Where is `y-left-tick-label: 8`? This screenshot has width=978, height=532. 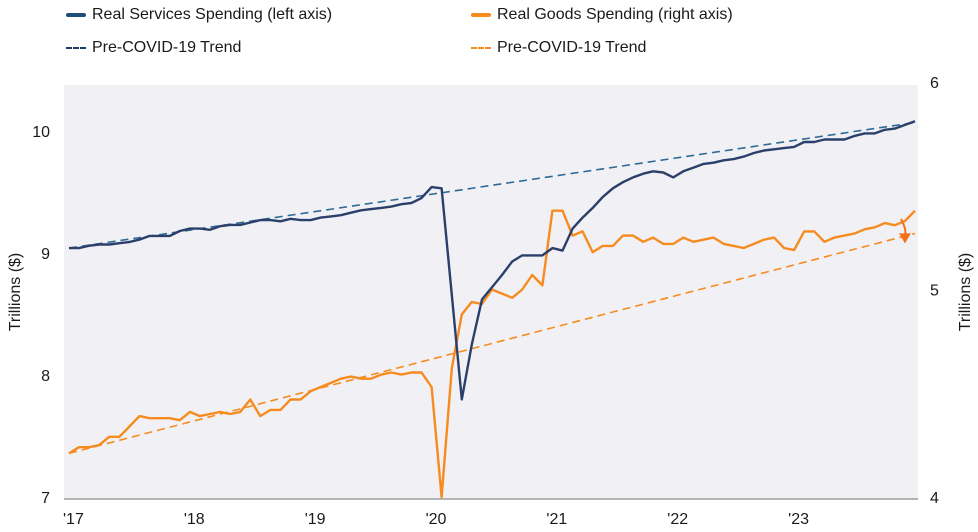
y-left-tick-label: 8 is located at coordinates (45, 376).